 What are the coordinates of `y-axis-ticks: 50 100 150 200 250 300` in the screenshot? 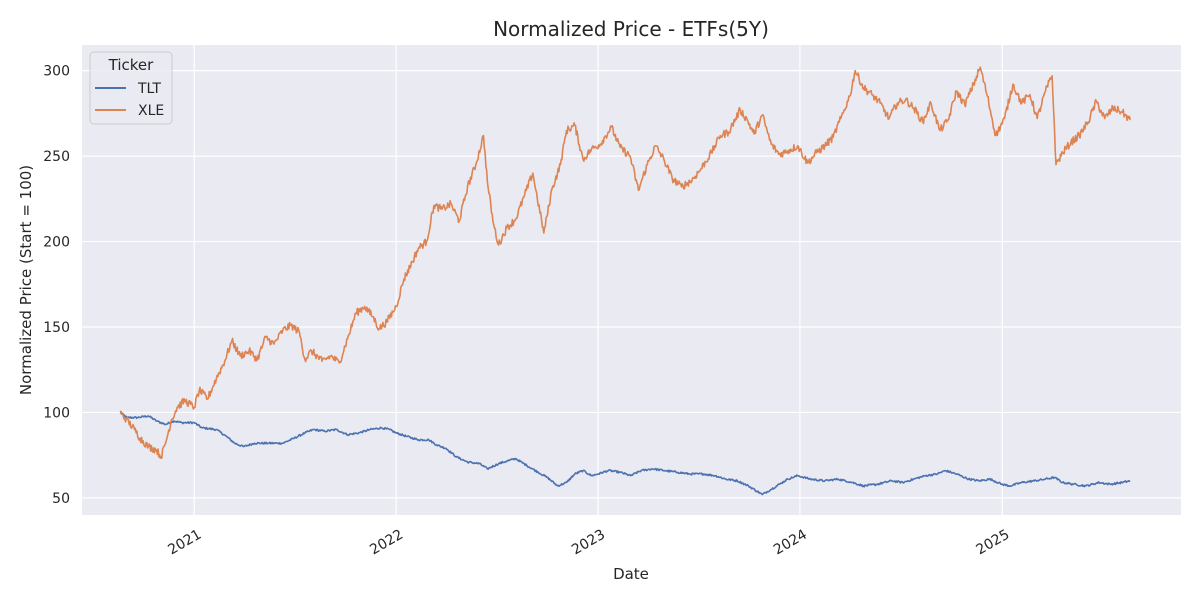 It's located at (56, 285).